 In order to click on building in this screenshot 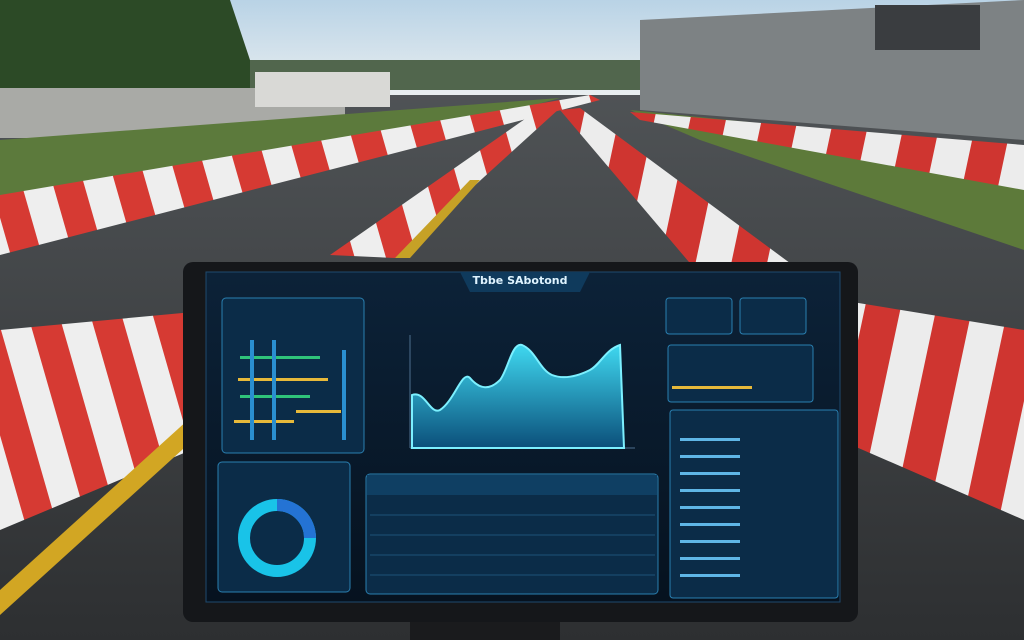, I will do `click(322, 89)`.